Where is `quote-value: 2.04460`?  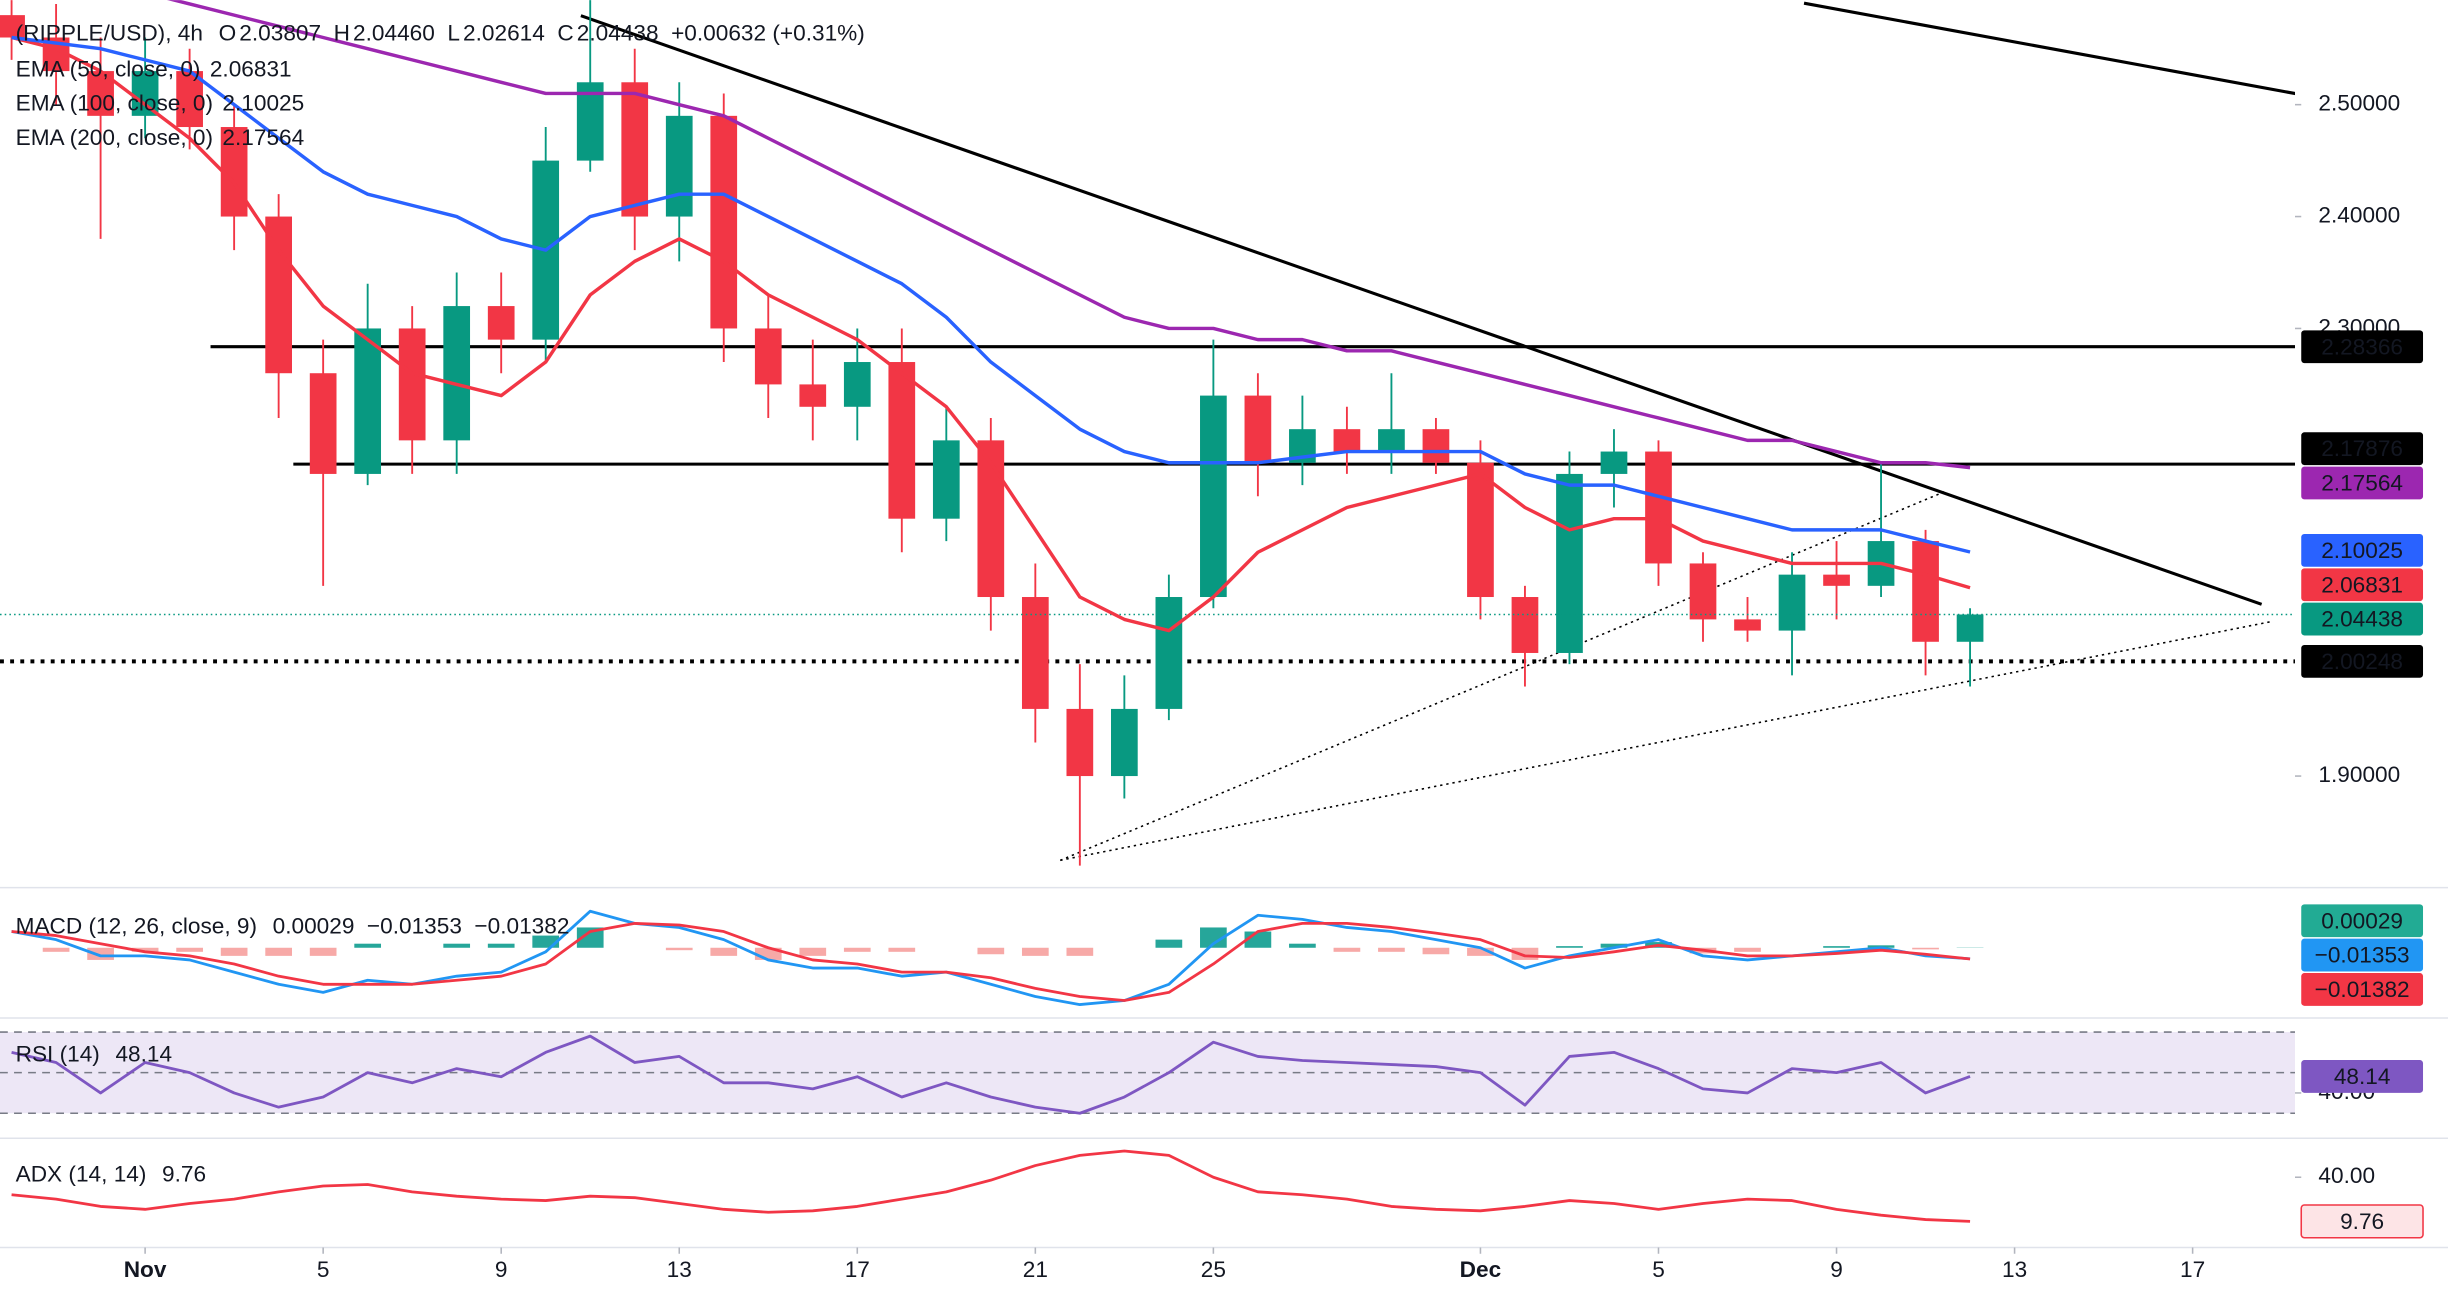 quote-value: 2.04460 is located at coordinates (394, 32).